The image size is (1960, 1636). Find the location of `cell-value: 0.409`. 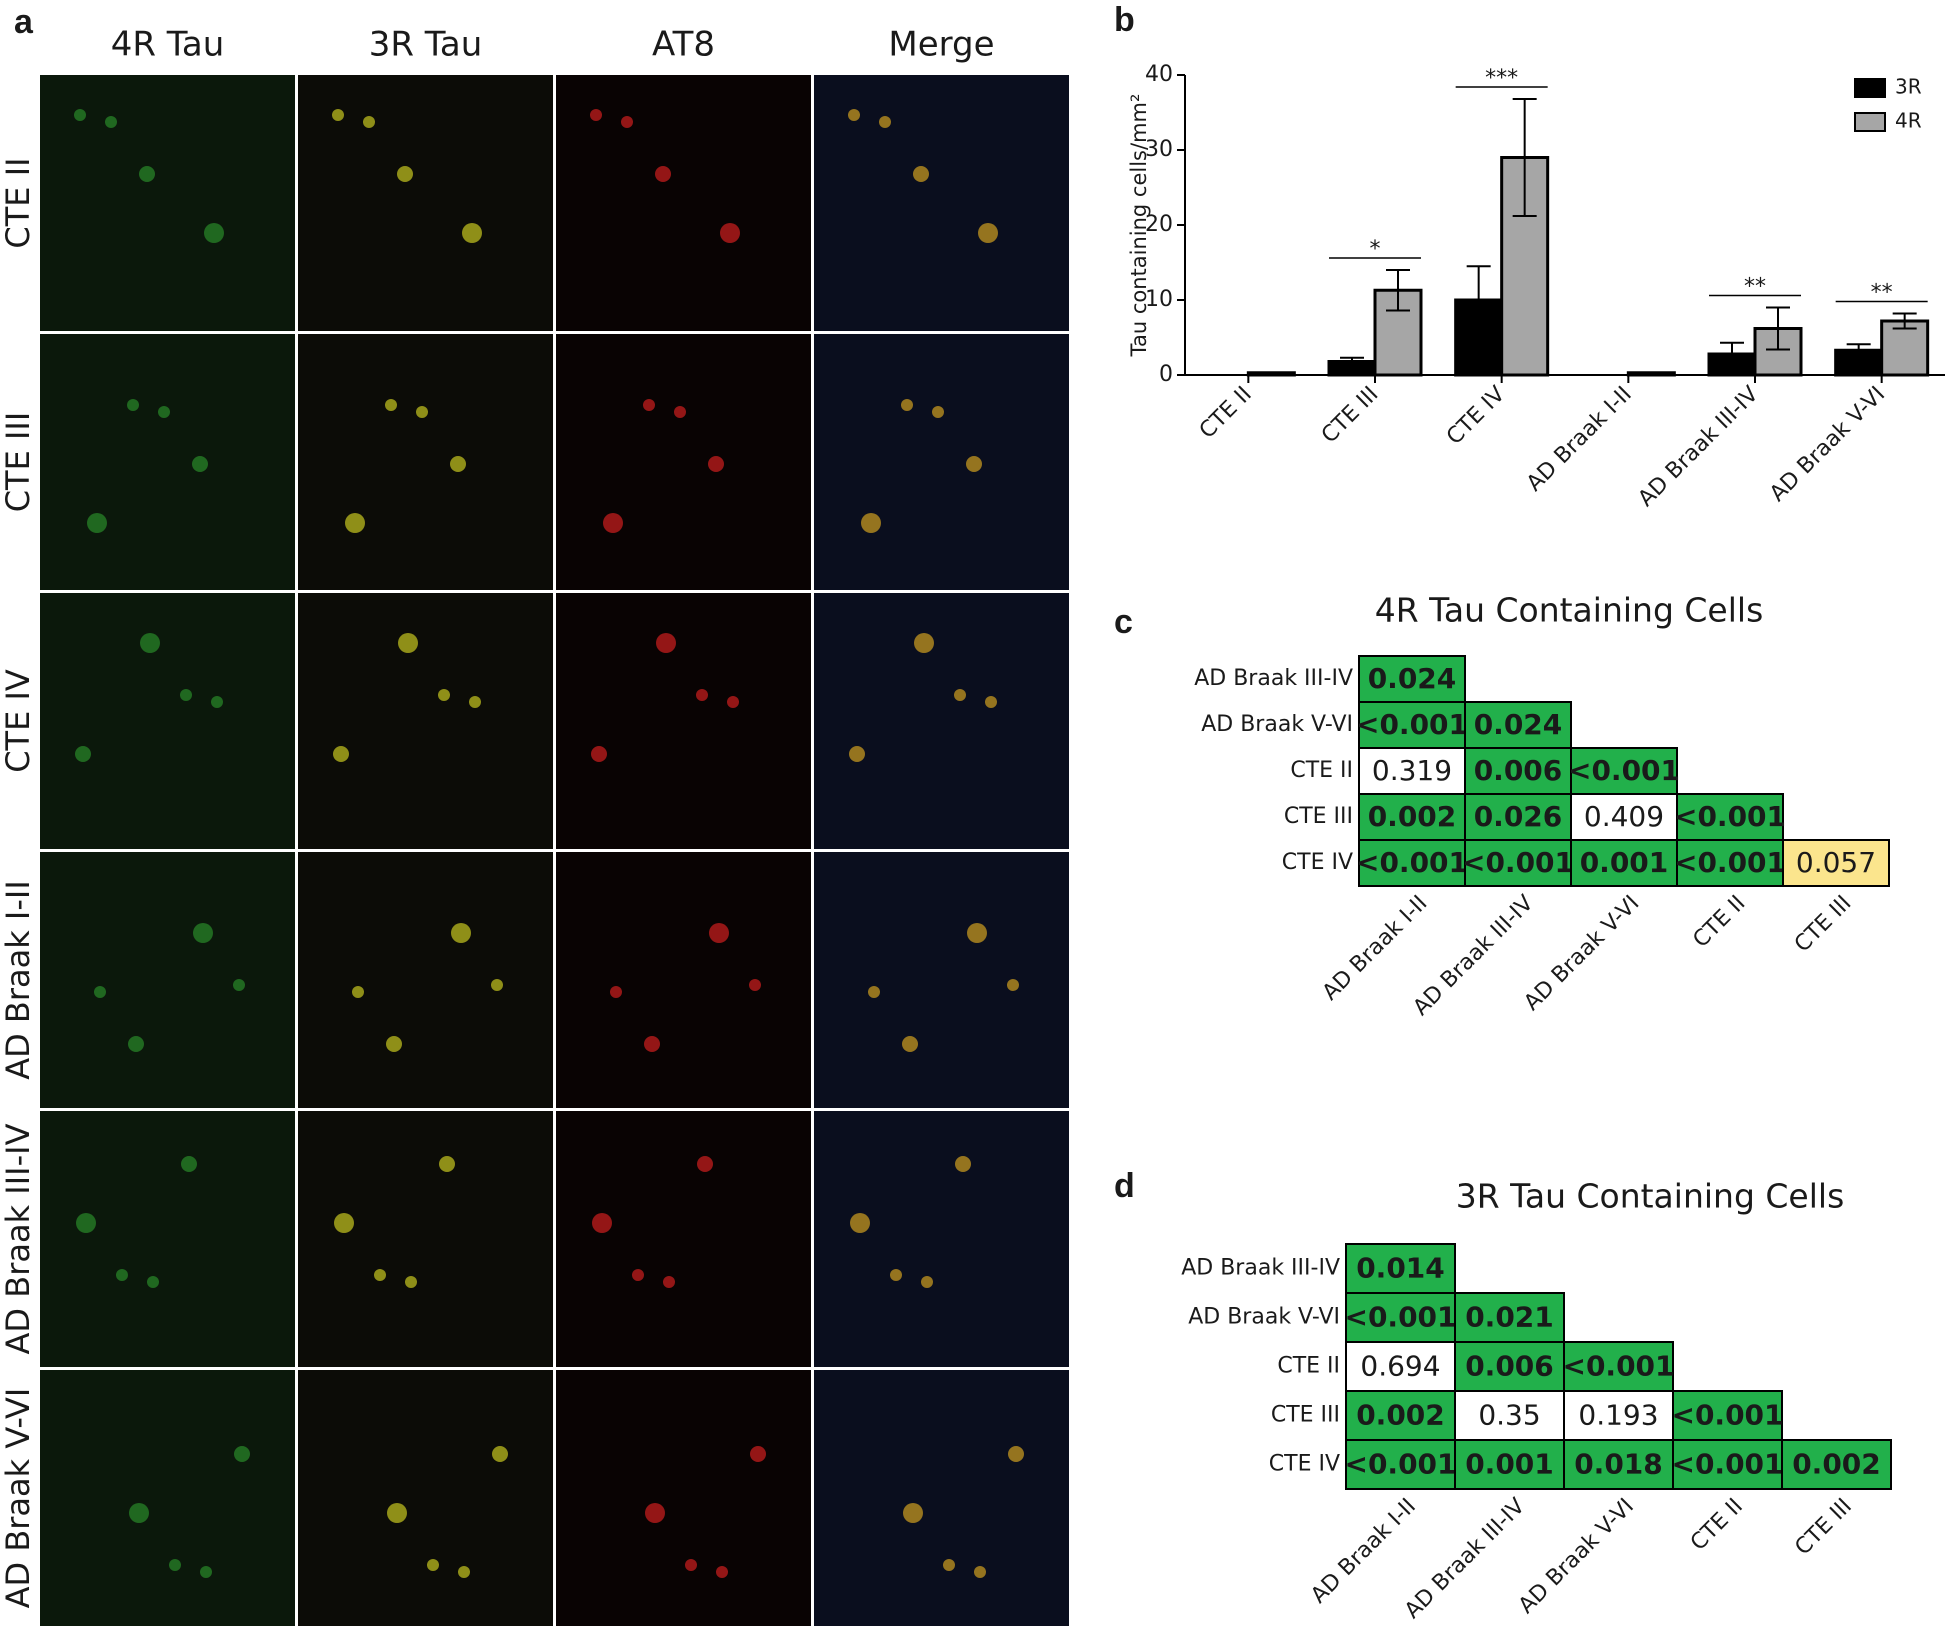

cell-value: 0.409 is located at coordinates (1624, 816).